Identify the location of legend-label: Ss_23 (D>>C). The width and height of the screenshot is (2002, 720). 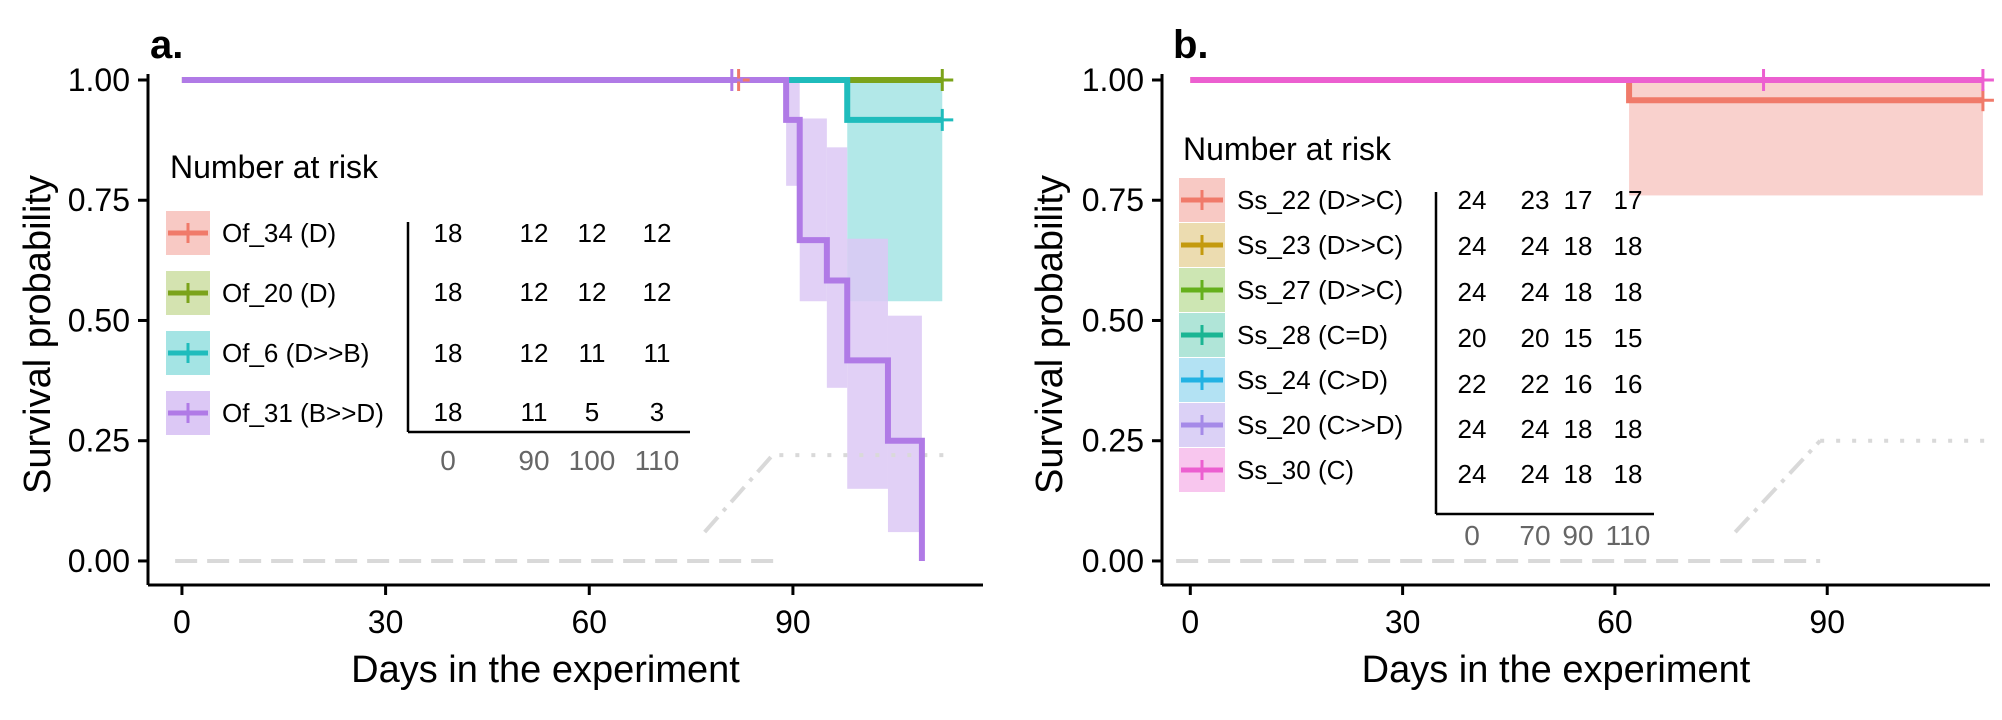
(1320, 245).